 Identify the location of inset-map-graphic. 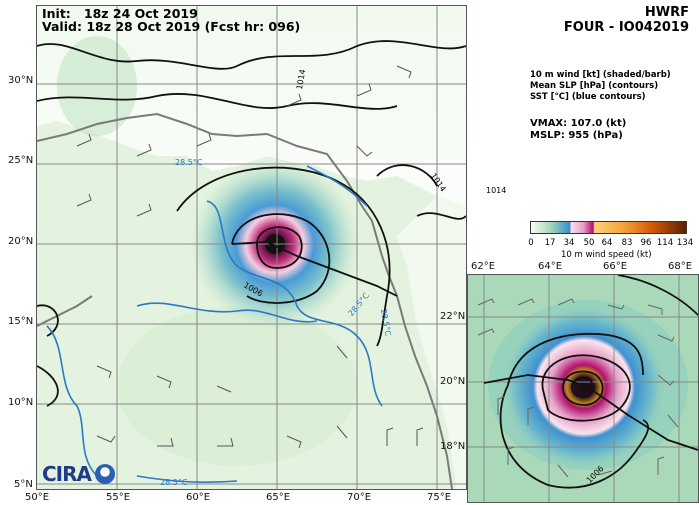
(583, 388).